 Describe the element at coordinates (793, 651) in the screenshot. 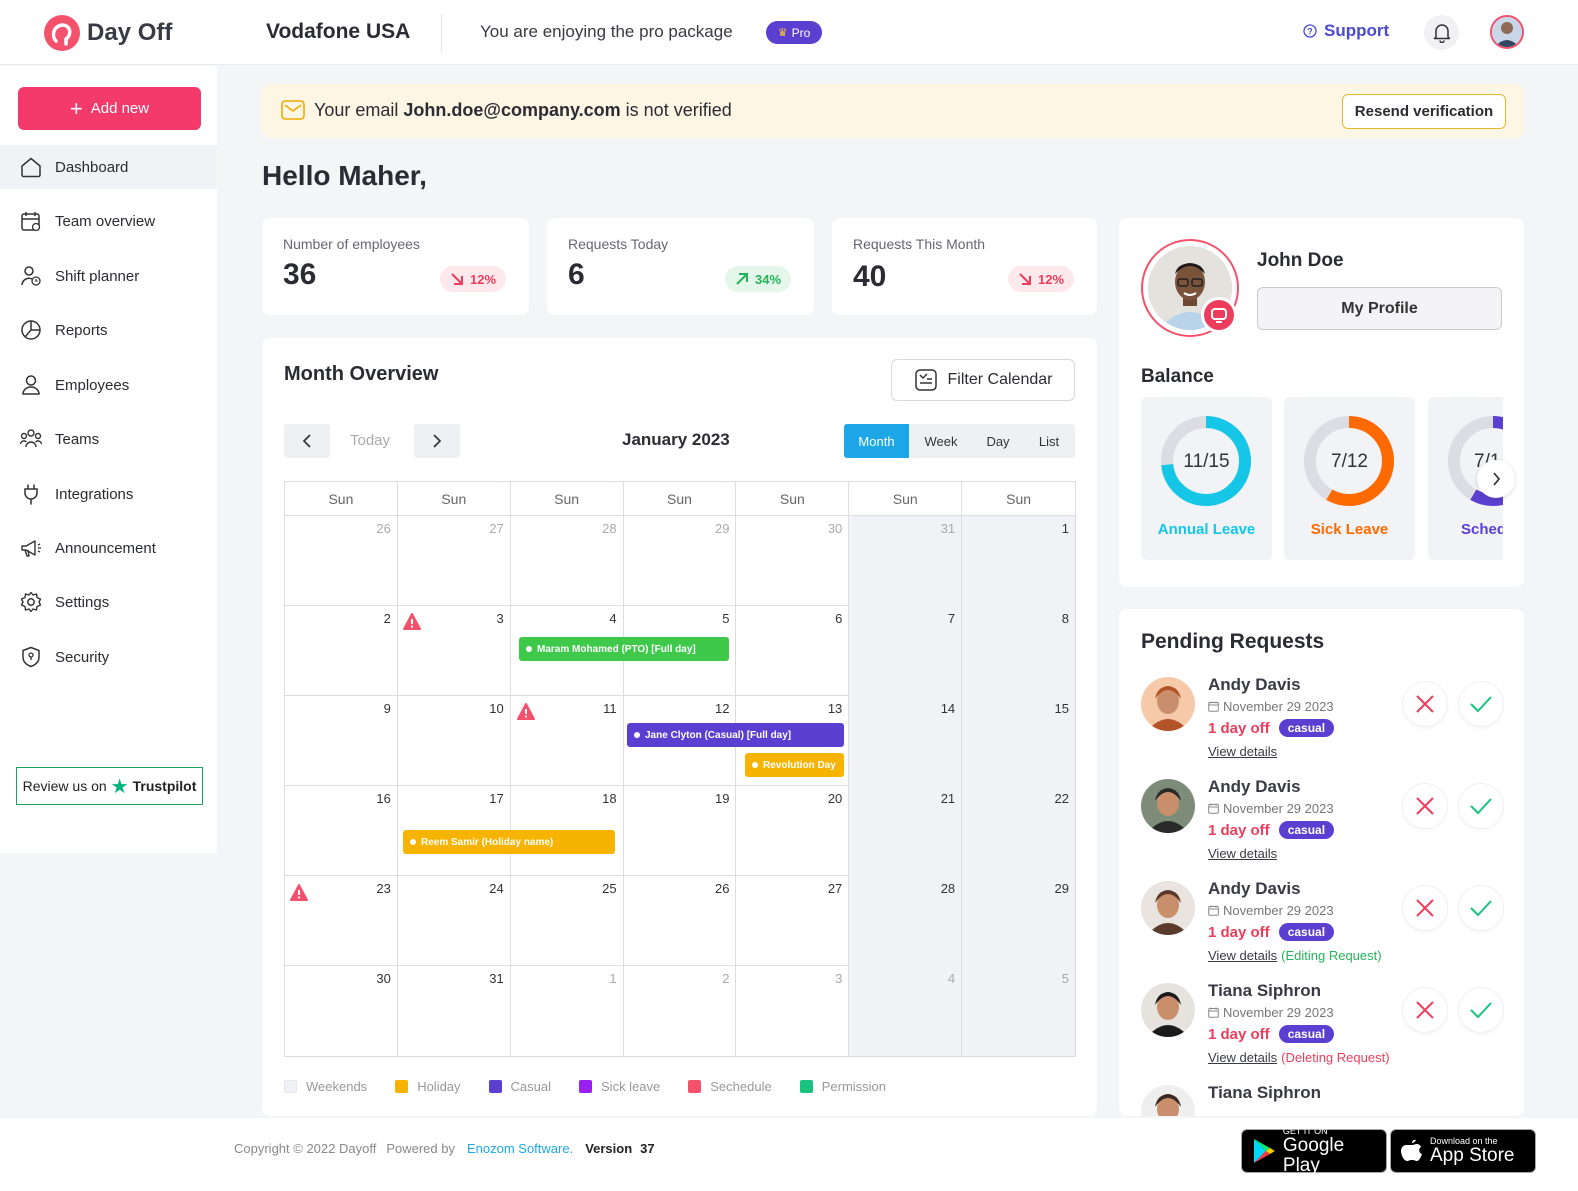

I see `calendar-day-cell: 6` at that location.